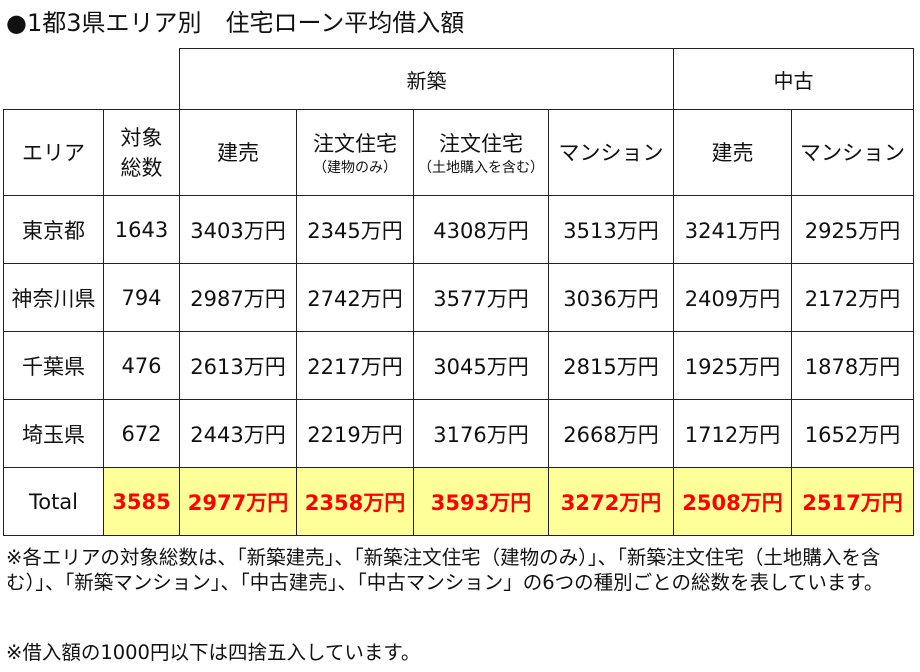  What do you see at coordinates (141, 137) in the screenshot?
I see `header-count-line1: 対象` at bounding box center [141, 137].